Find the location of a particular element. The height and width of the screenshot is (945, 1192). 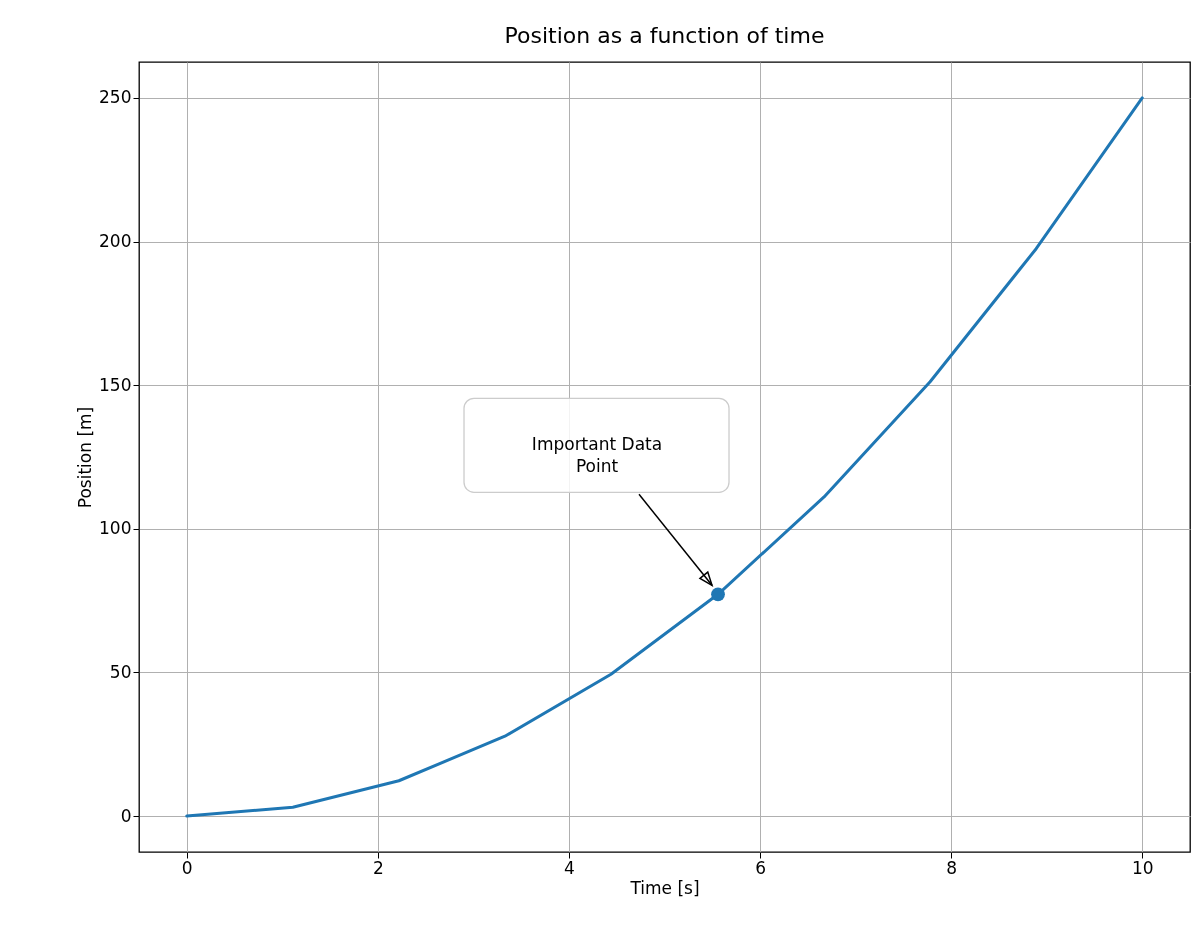

y-axis-title: Position [m] is located at coordinates (85, 457).